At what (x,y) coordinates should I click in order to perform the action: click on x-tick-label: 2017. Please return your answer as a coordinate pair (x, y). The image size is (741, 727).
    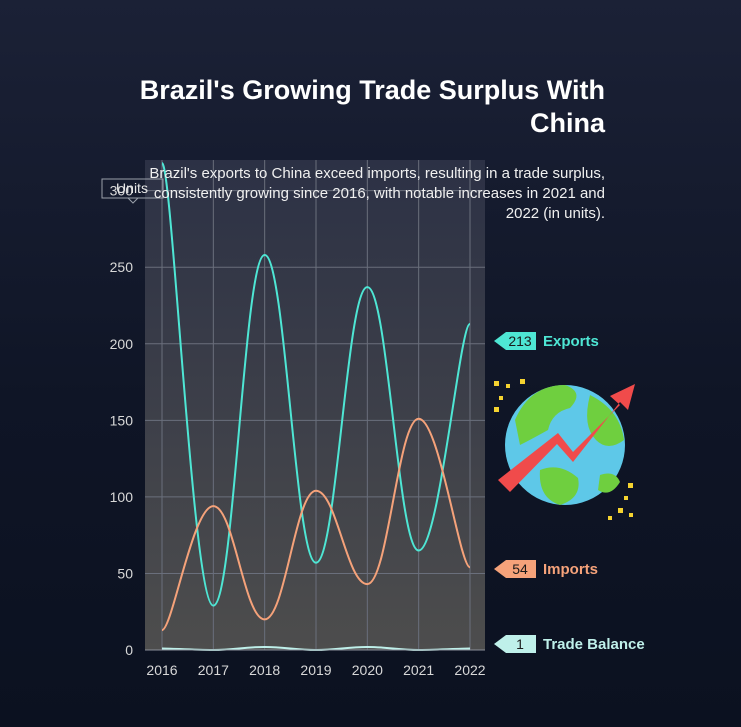
    Looking at the image, I should click on (213, 670).